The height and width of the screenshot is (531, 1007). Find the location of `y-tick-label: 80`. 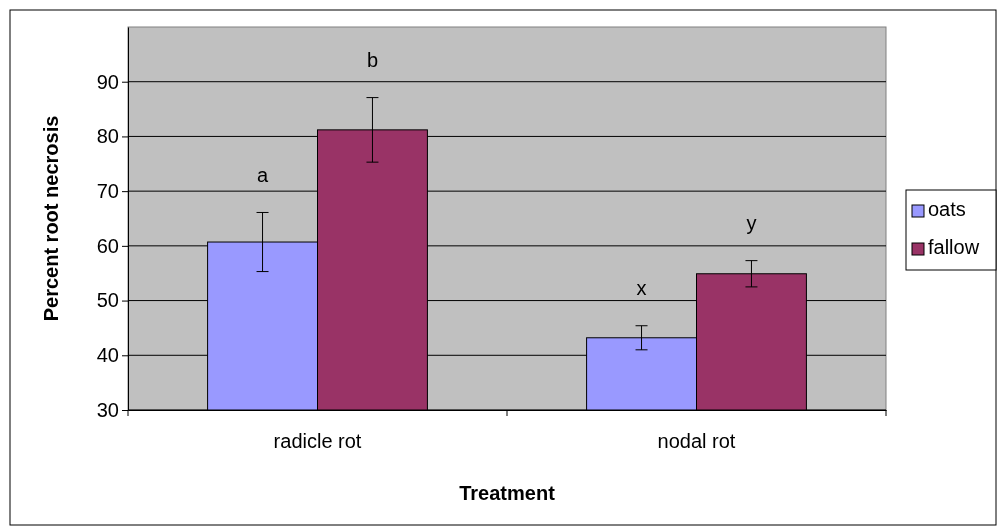

y-tick-label: 80 is located at coordinates (107, 136).